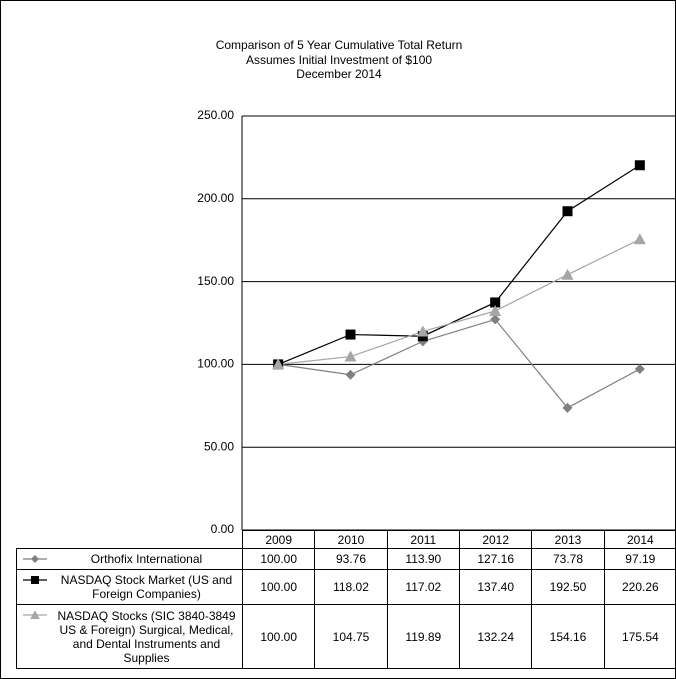 Image resolution: width=676 pixels, height=679 pixels. What do you see at coordinates (351, 636) in the screenshot?
I see `table-value-cell: 104.75` at bounding box center [351, 636].